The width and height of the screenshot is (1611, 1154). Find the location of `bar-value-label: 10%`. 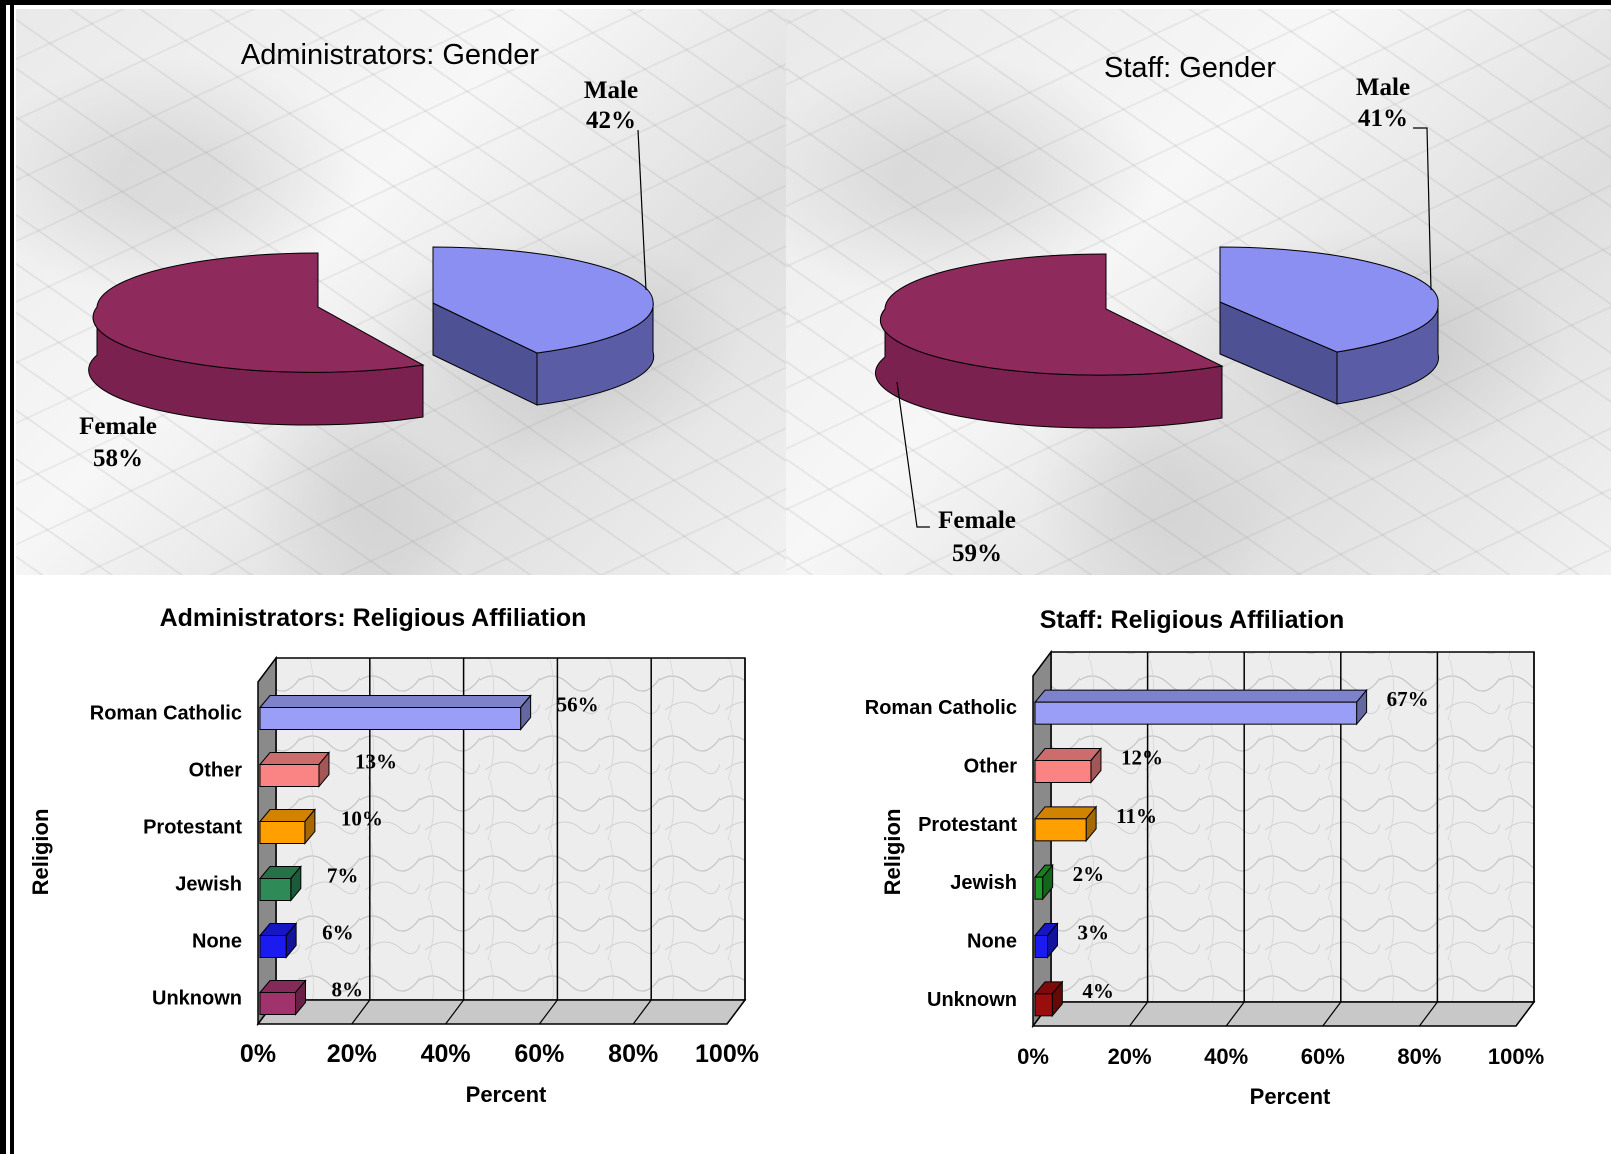

bar-value-label: 10% is located at coordinates (362, 819).